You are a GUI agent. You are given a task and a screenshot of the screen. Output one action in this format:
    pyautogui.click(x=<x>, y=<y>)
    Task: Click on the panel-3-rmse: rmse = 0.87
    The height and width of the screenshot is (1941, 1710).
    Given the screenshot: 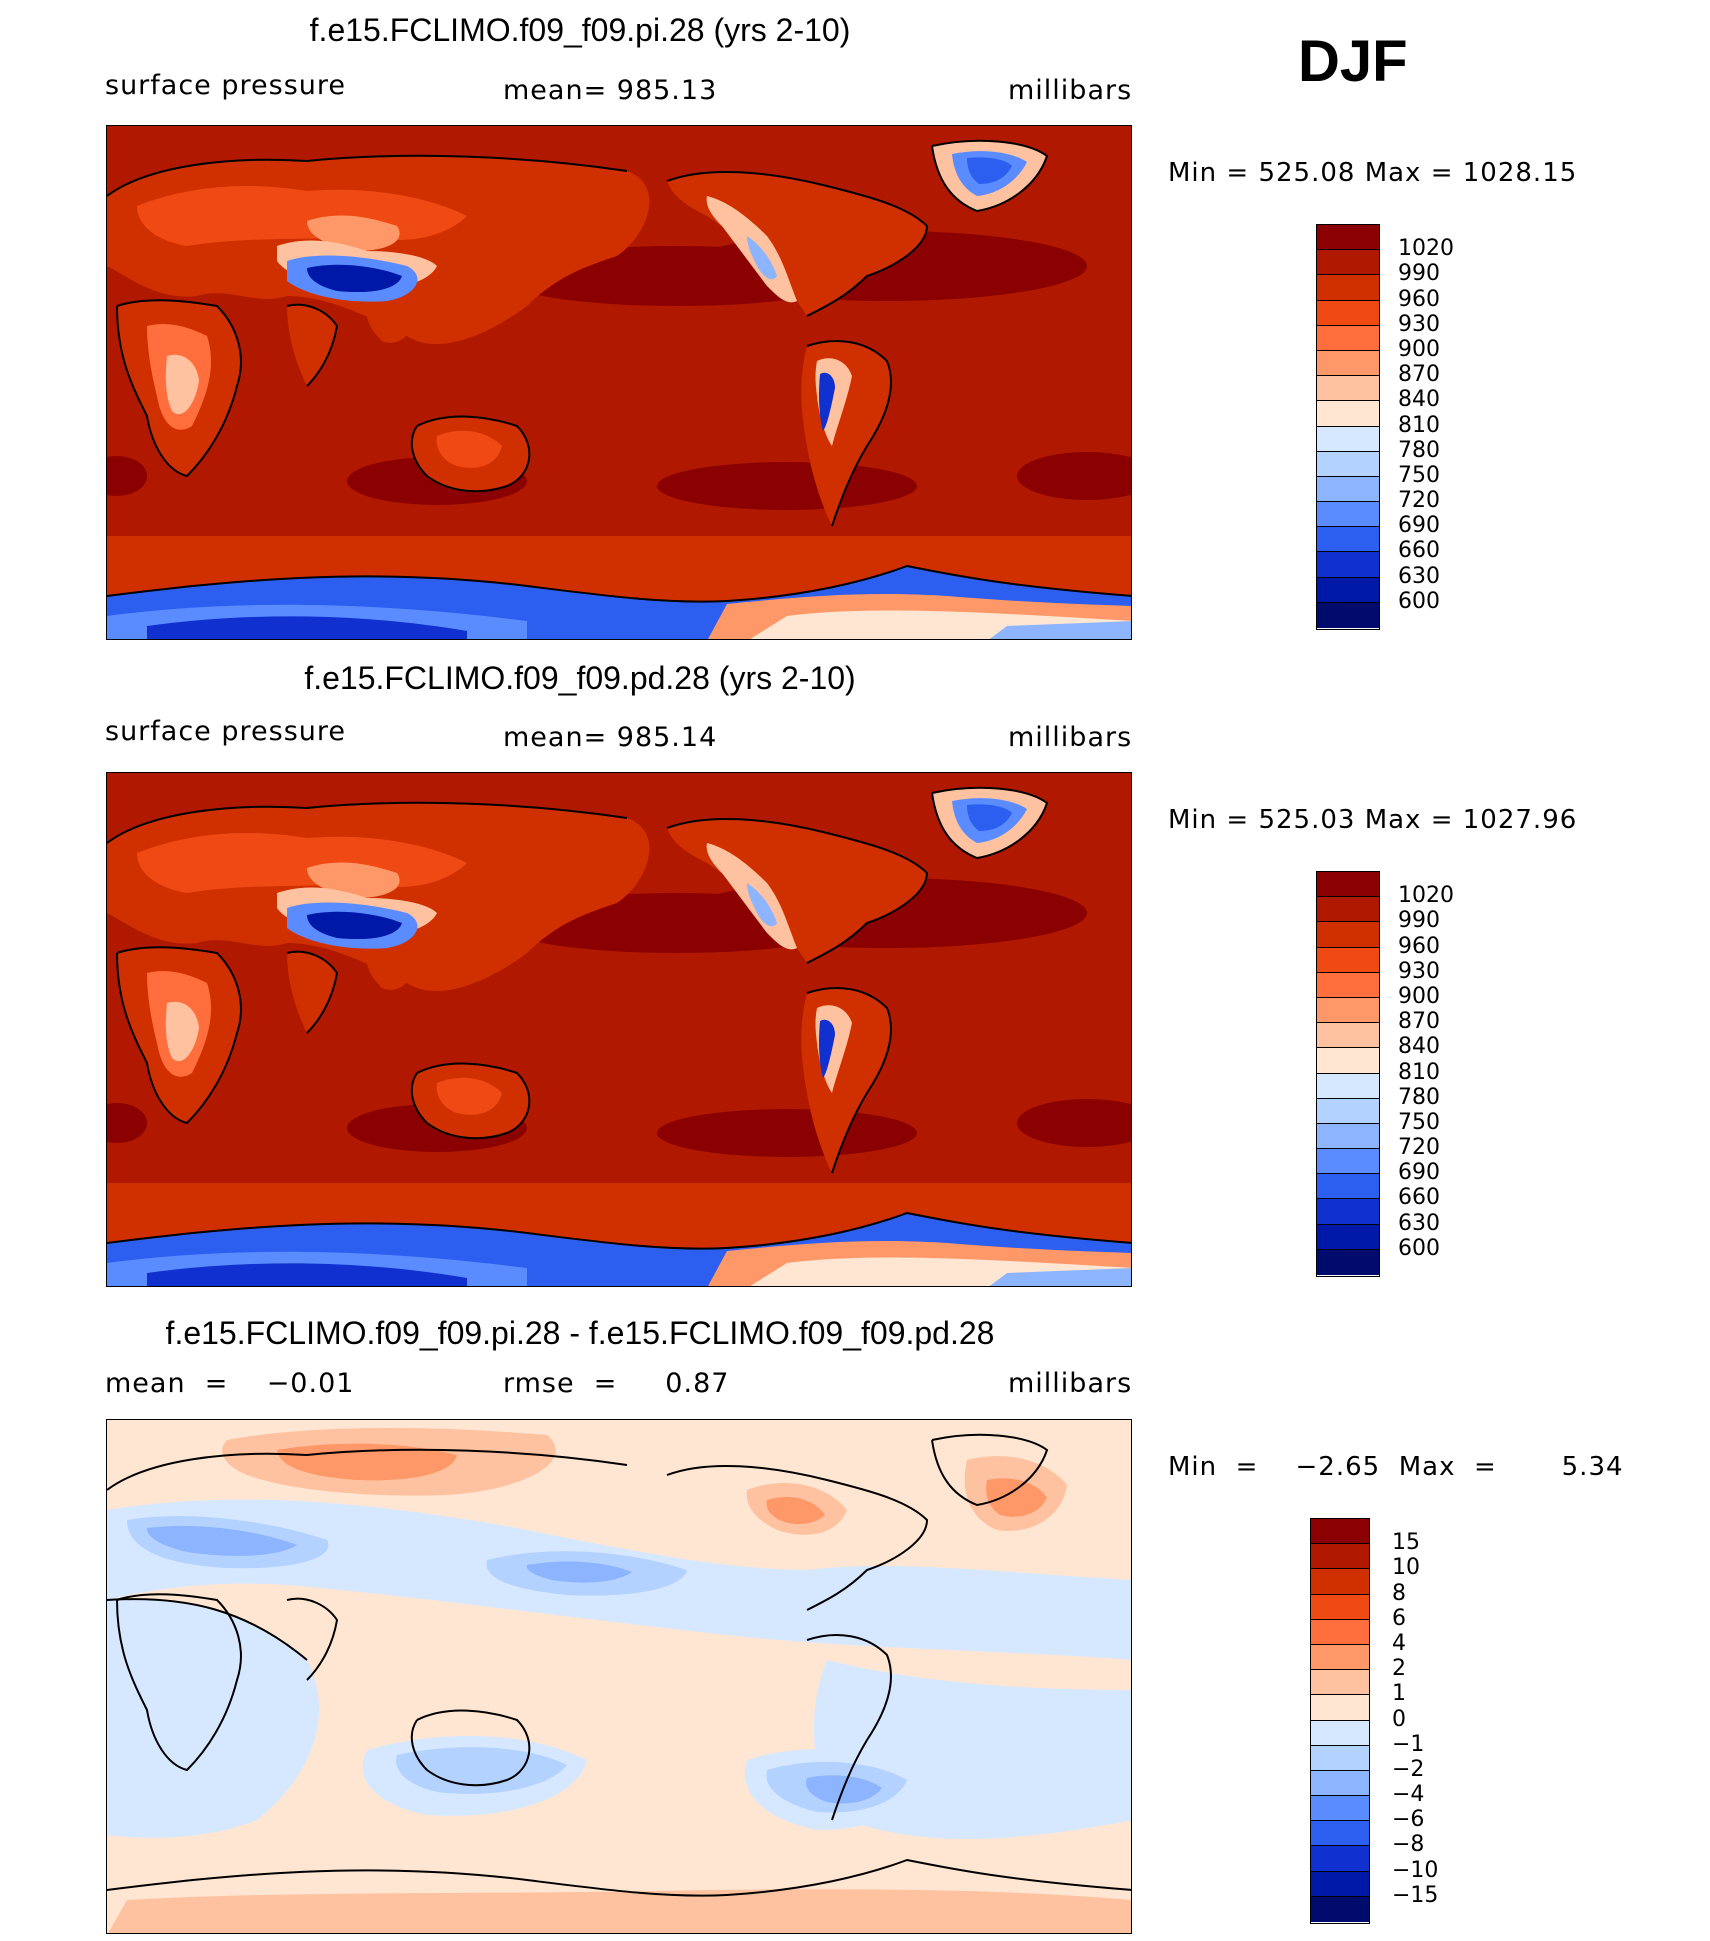 What is the action you would take?
    pyautogui.click(x=616, y=1383)
    